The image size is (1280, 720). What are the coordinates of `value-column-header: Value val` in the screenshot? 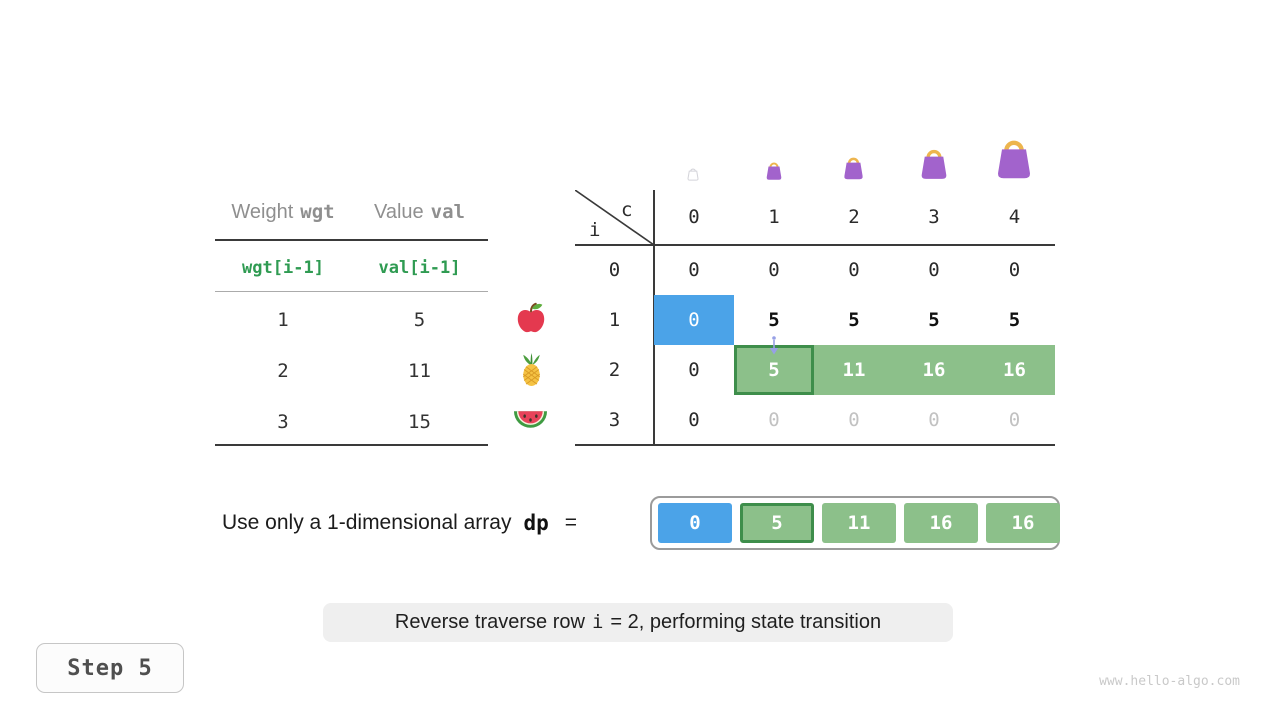 It's located at (419, 212).